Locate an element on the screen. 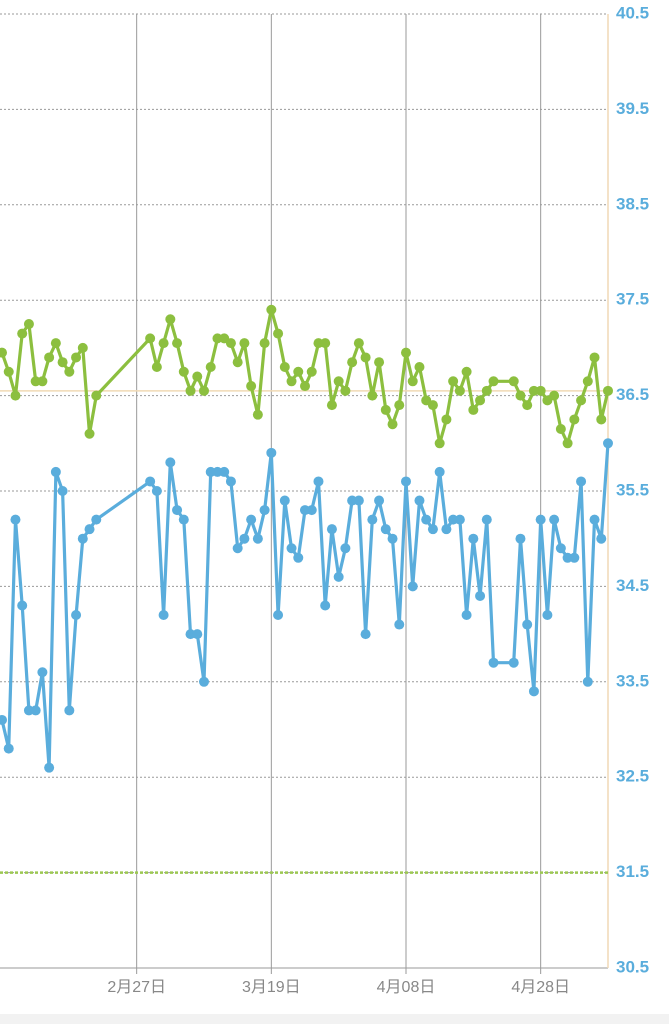  y-tick-label: 38.5 is located at coordinates (632, 203).